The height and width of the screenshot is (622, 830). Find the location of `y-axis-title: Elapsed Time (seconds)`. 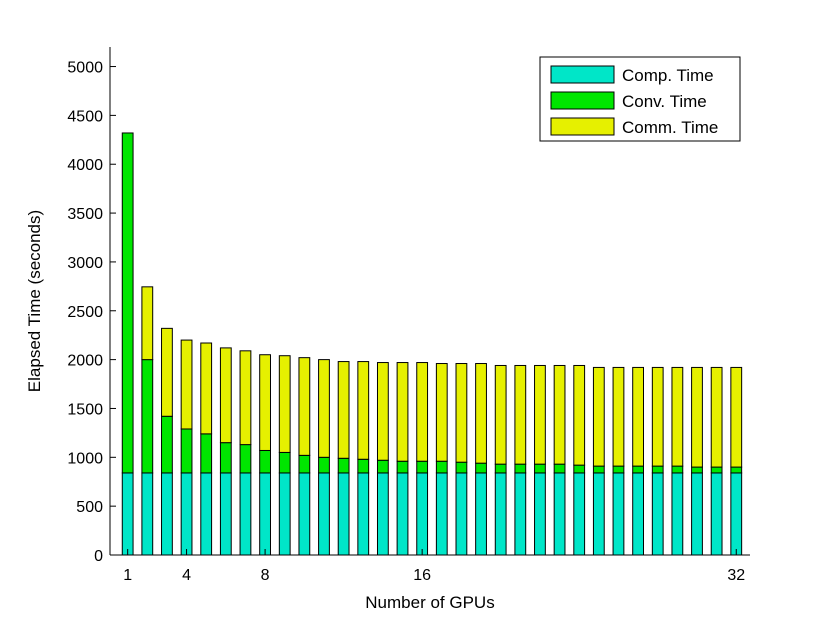

y-axis-title: Elapsed Time (seconds) is located at coordinates (34, 301).